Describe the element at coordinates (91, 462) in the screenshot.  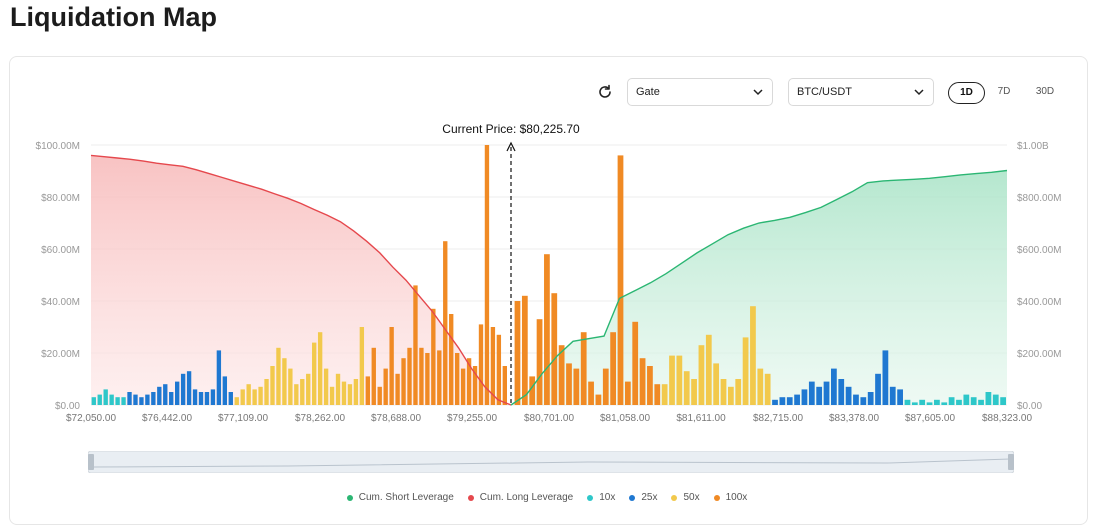
I see `slider-left-handle` at that location.